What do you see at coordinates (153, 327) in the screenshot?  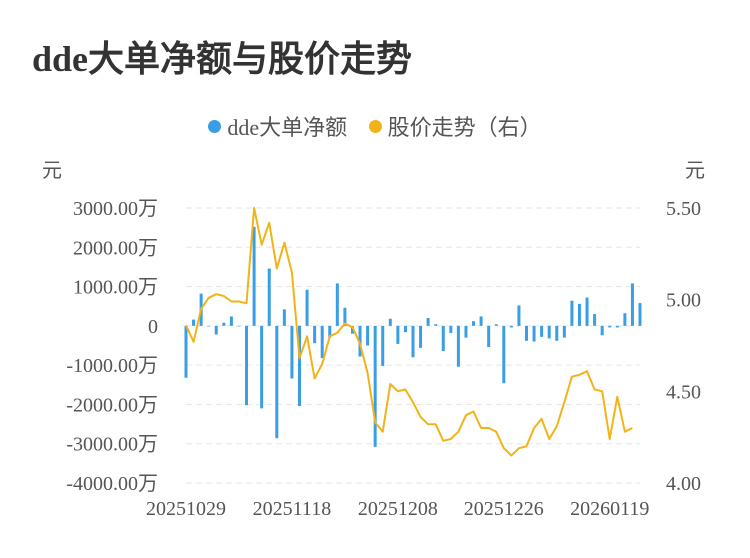 I see `left-tick-label: 0` at bounding box center [153, 327].